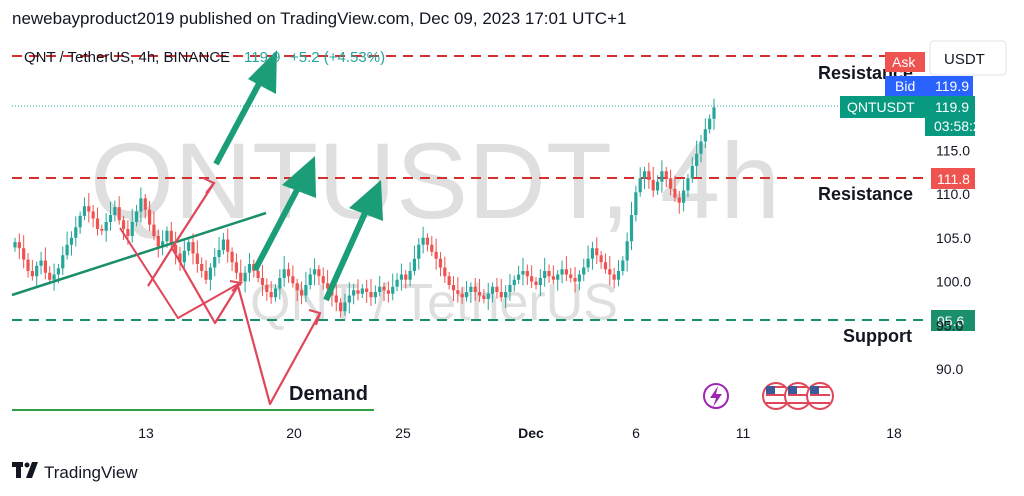 The image size is (1024, 496). What do you see at coordinates (894, 433) in the screenshot?
I see `x-tick-label: 18` at bounding box center [894, 433].